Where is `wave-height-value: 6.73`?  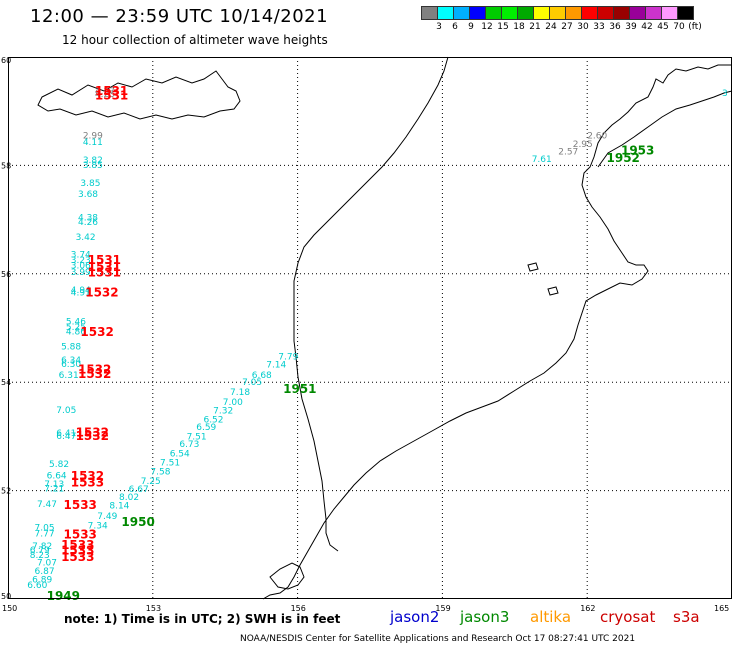
wave-height-value: 6.73 is located at coordinates (189, 445).